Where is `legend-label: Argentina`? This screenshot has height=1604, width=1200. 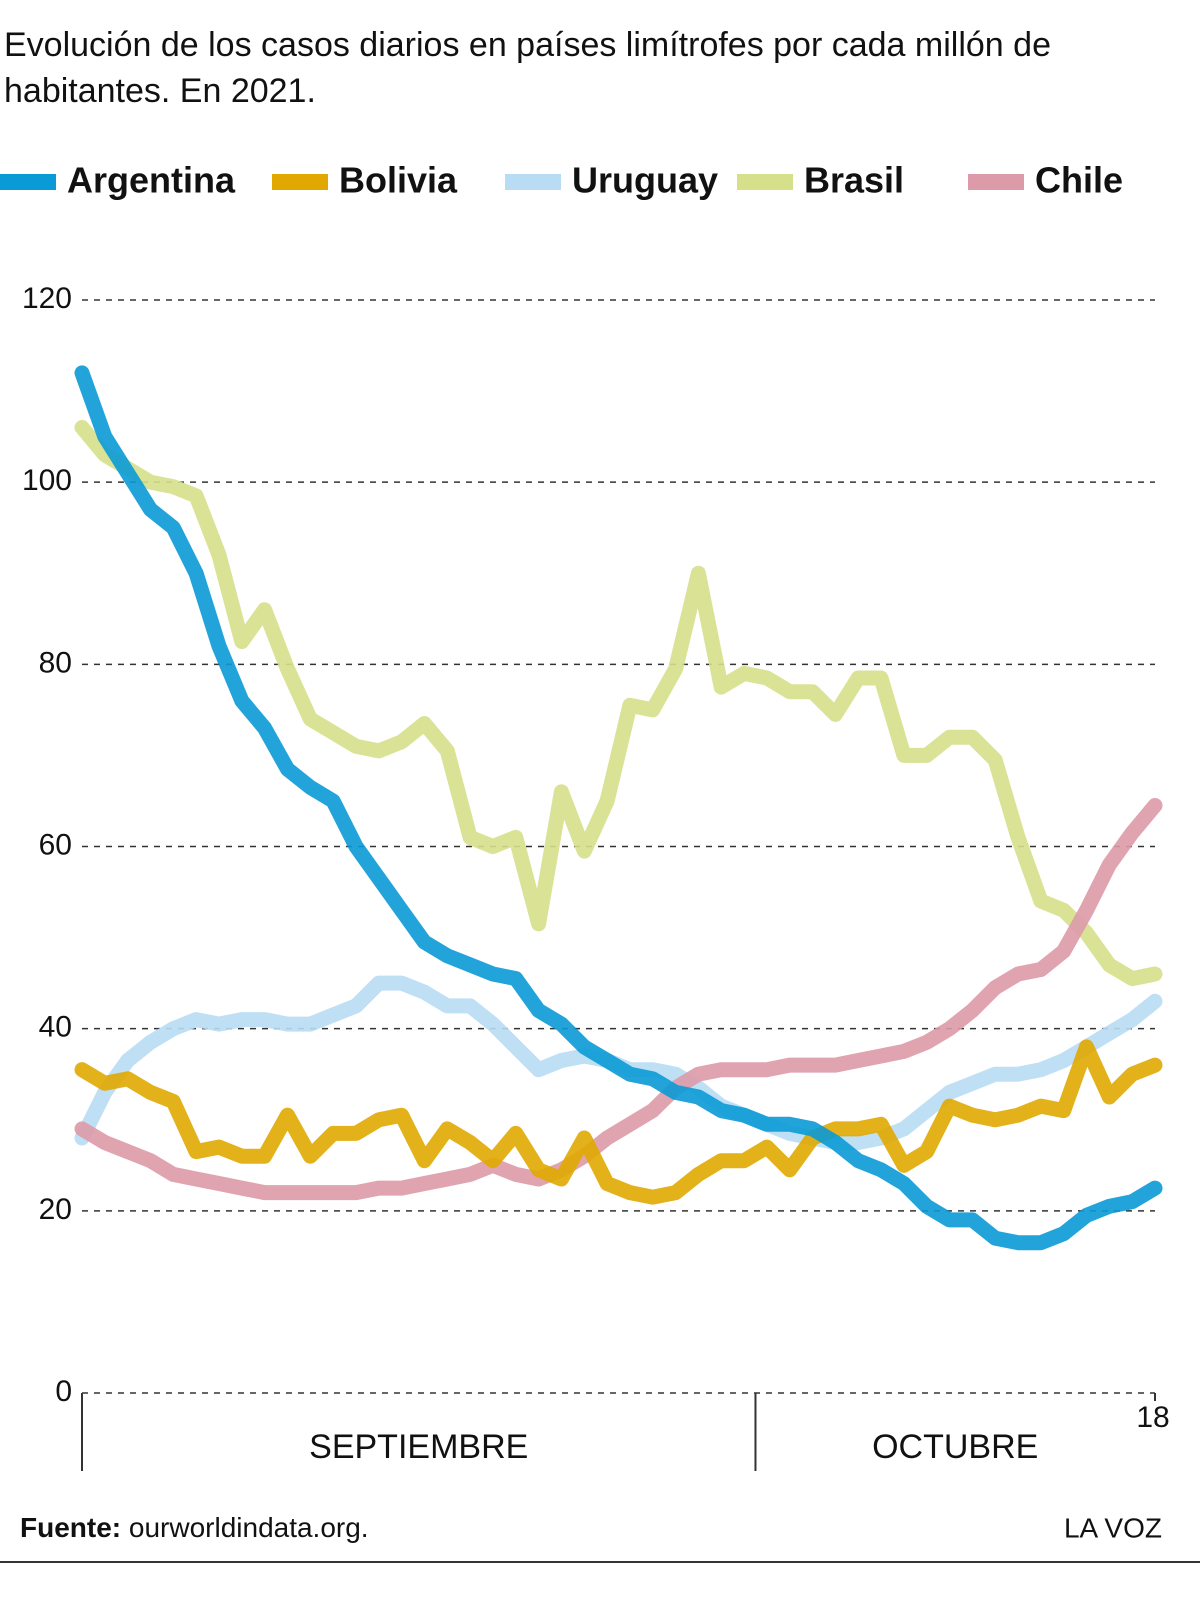 legend-label: Argentina is located at coordinates (151, 180).